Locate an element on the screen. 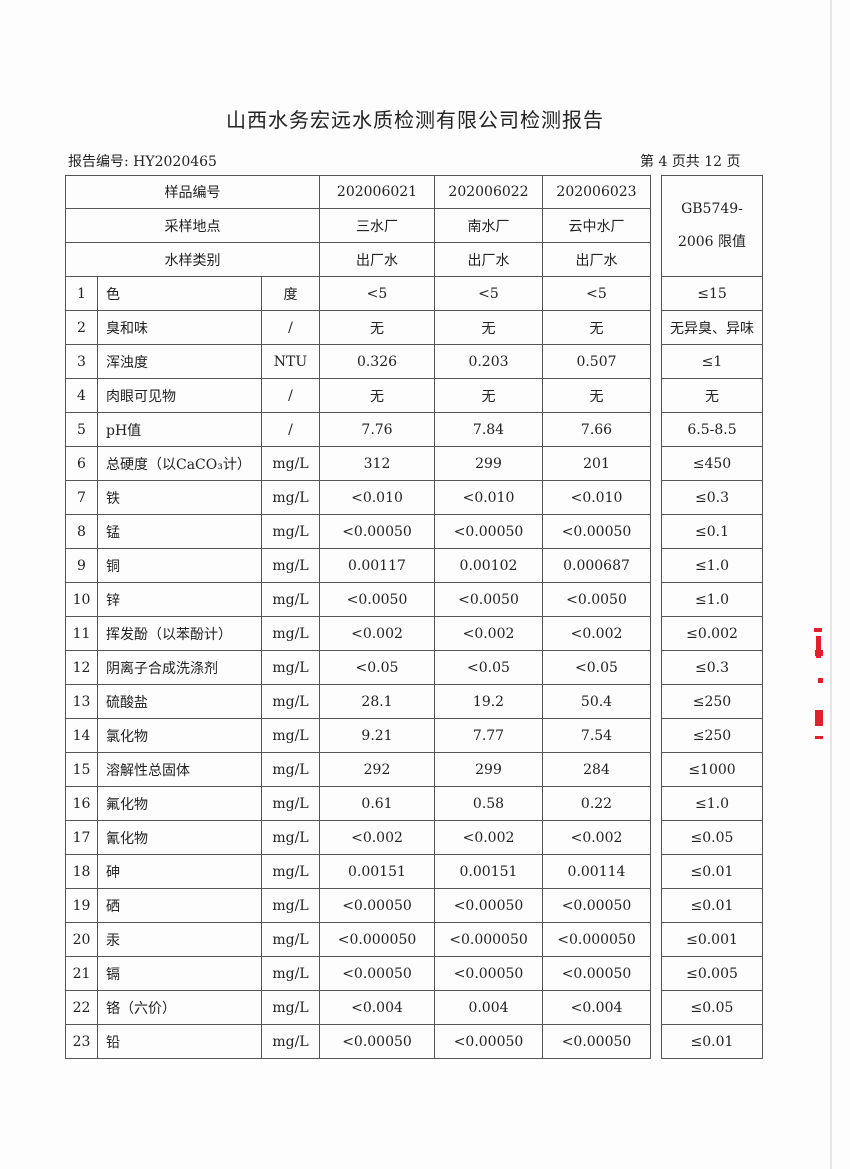  seal-stamp-fragment is located at coordinates (818, 683).